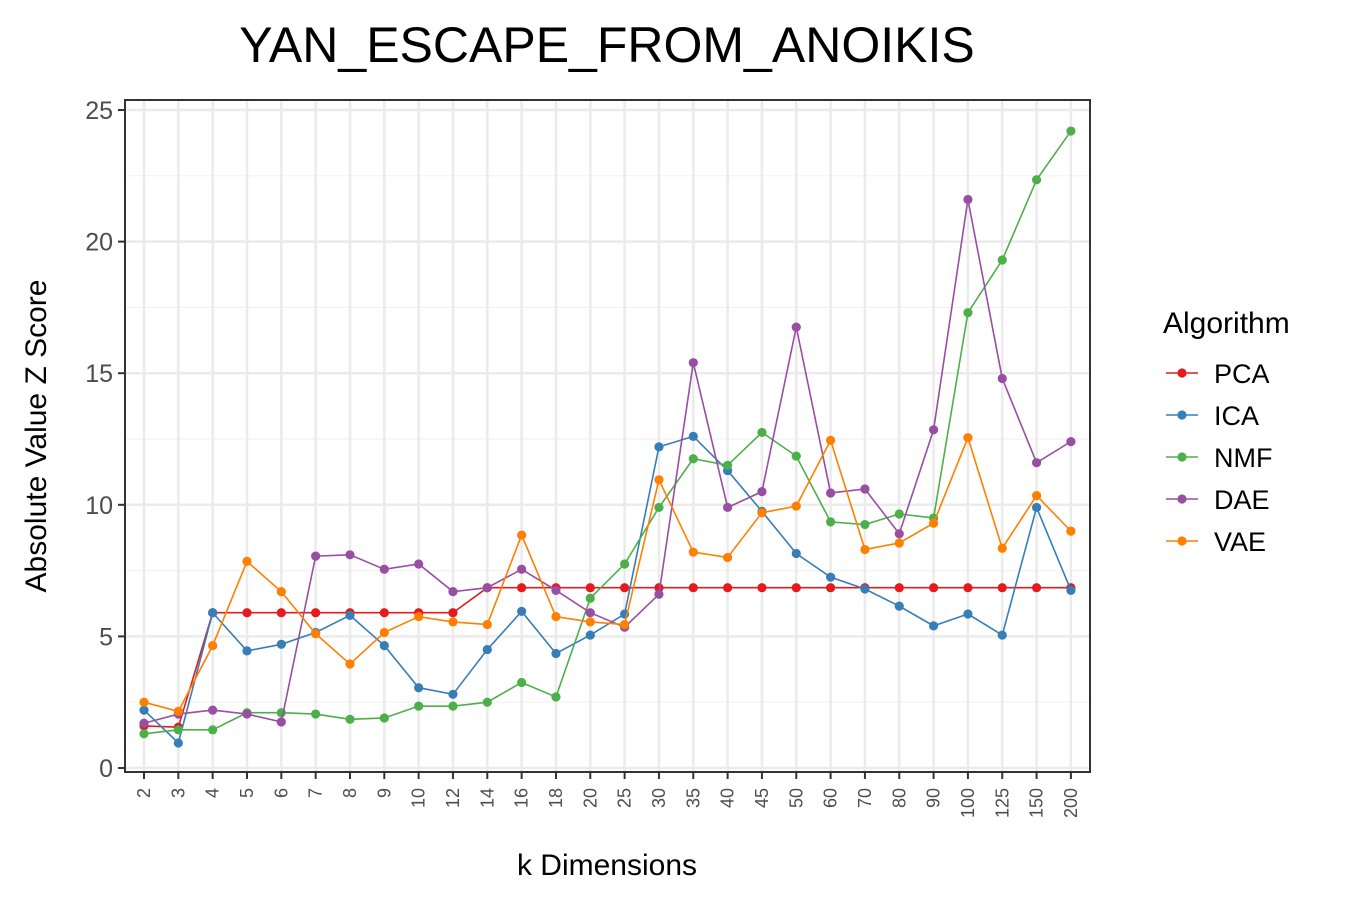 The width and height of the screenshot is (1350, 905). Describe the element at coordinates (693, 798) in the screenshot. I see `x-tick-label: 35` at that location.